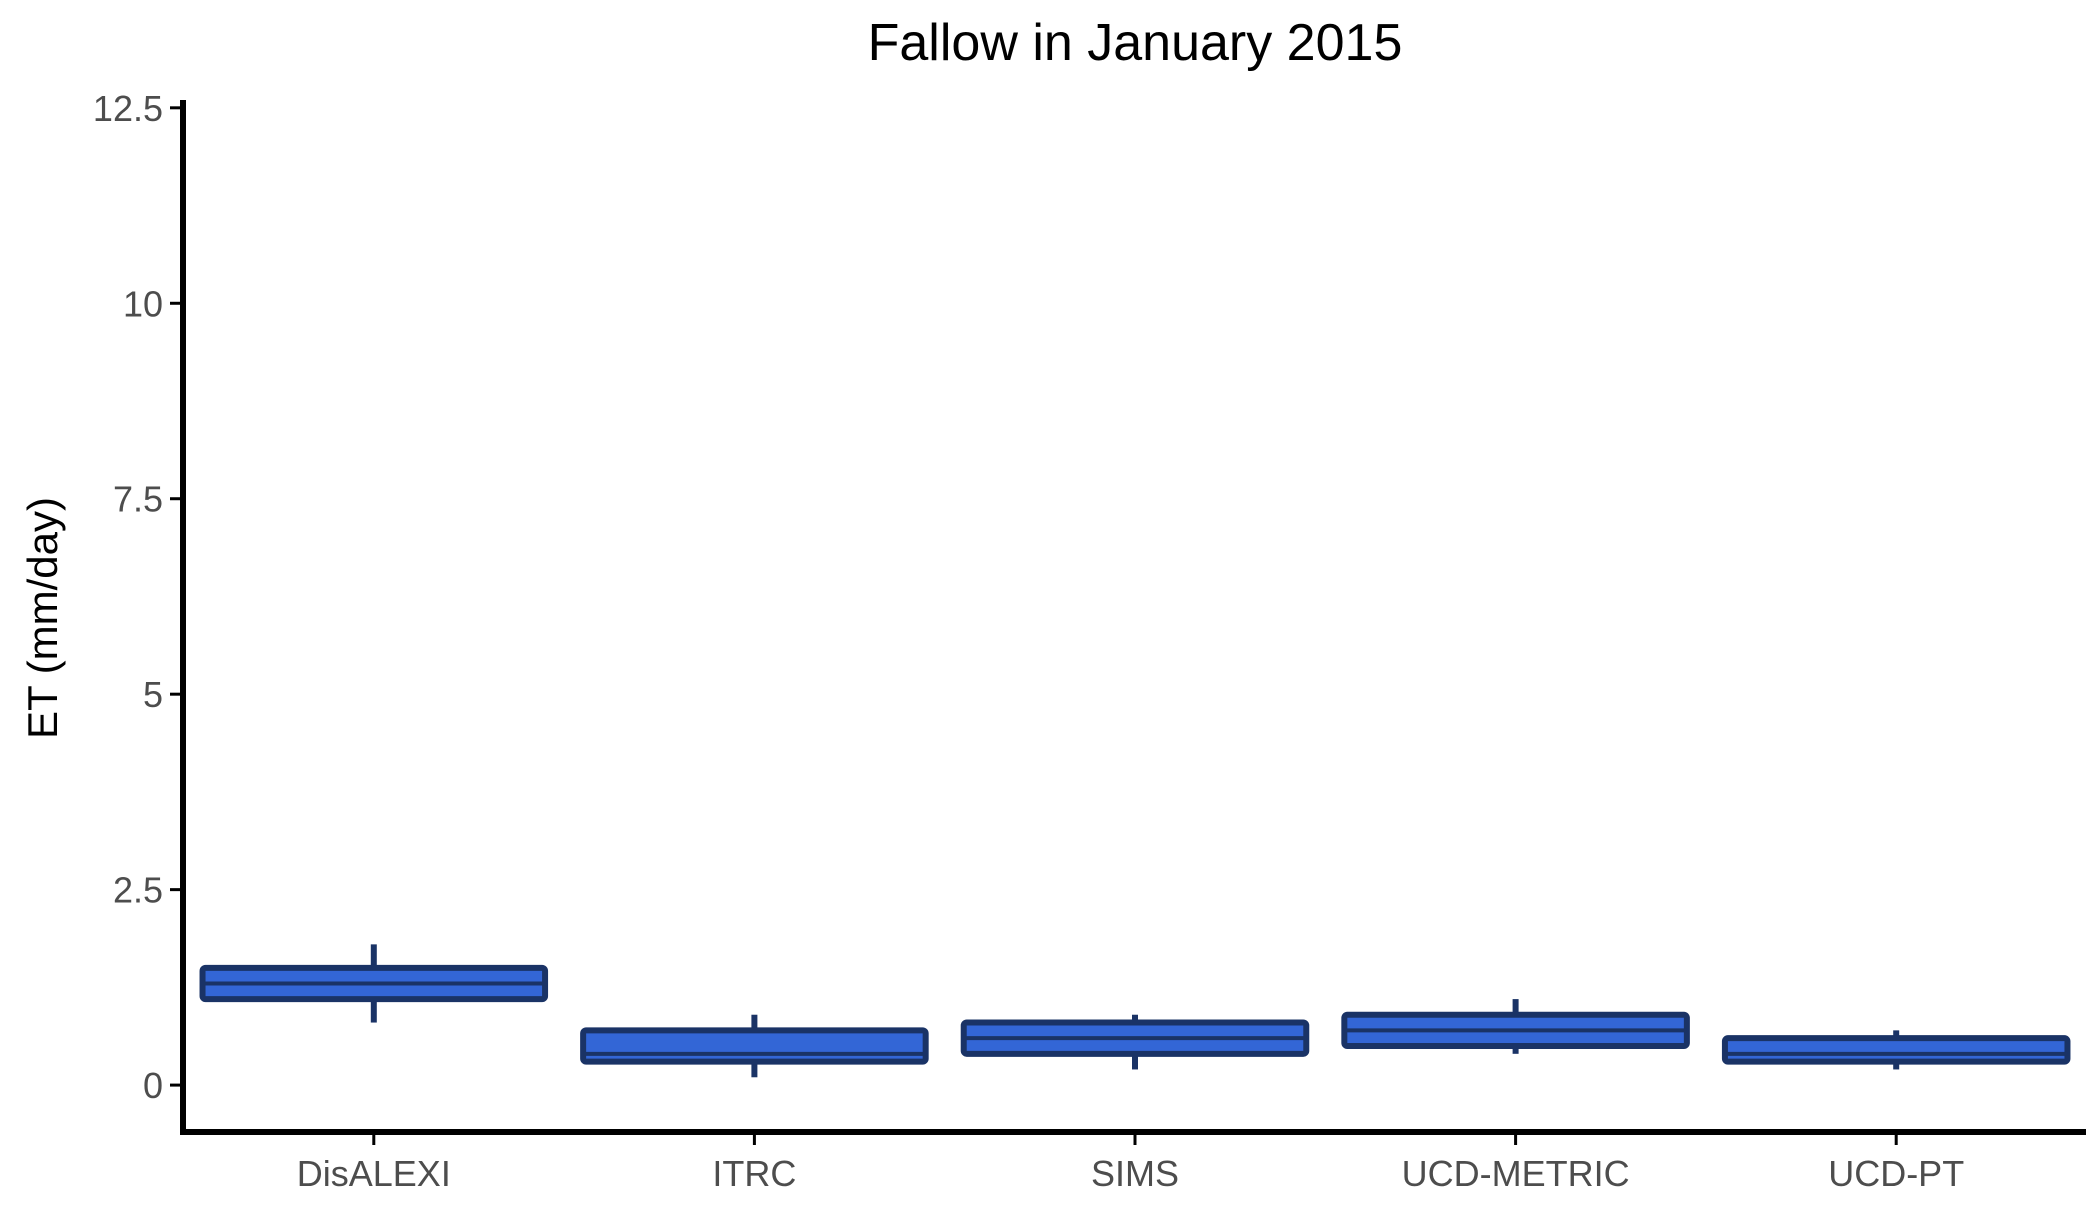 The image size is (2100, 1205). Describe the element at coordinates (42, 618) in the screenshot. I see `y-axis-title: ET (mm/day)` at that location.